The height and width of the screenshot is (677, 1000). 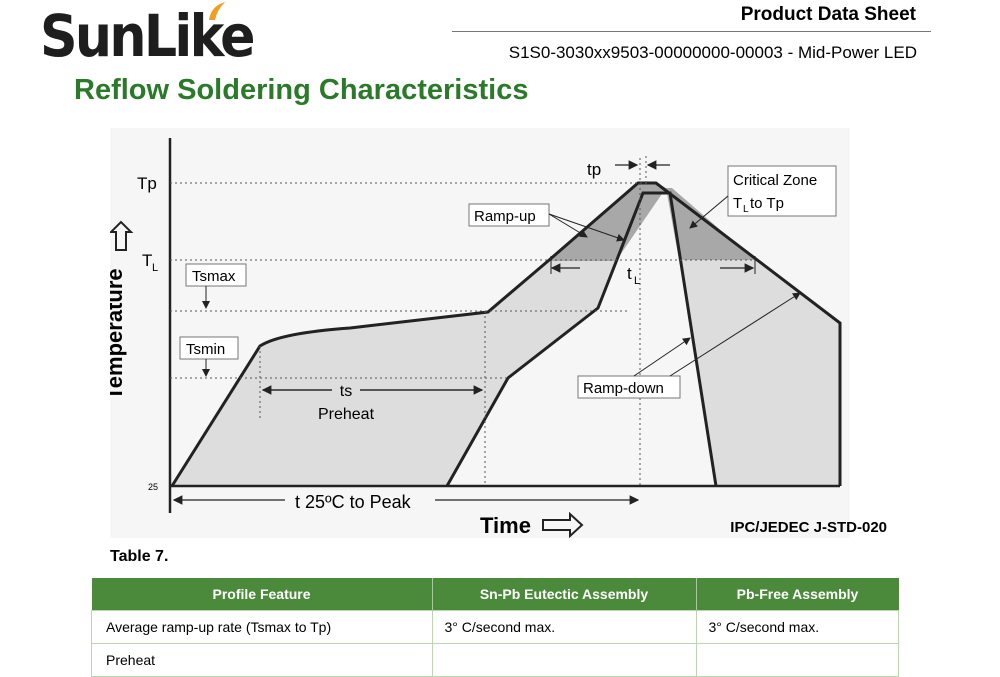 What do you see at coordinates (205, 349) in the screenshot?
I see `tsmin-label: Tsmin` at bounding box center [205, 349].